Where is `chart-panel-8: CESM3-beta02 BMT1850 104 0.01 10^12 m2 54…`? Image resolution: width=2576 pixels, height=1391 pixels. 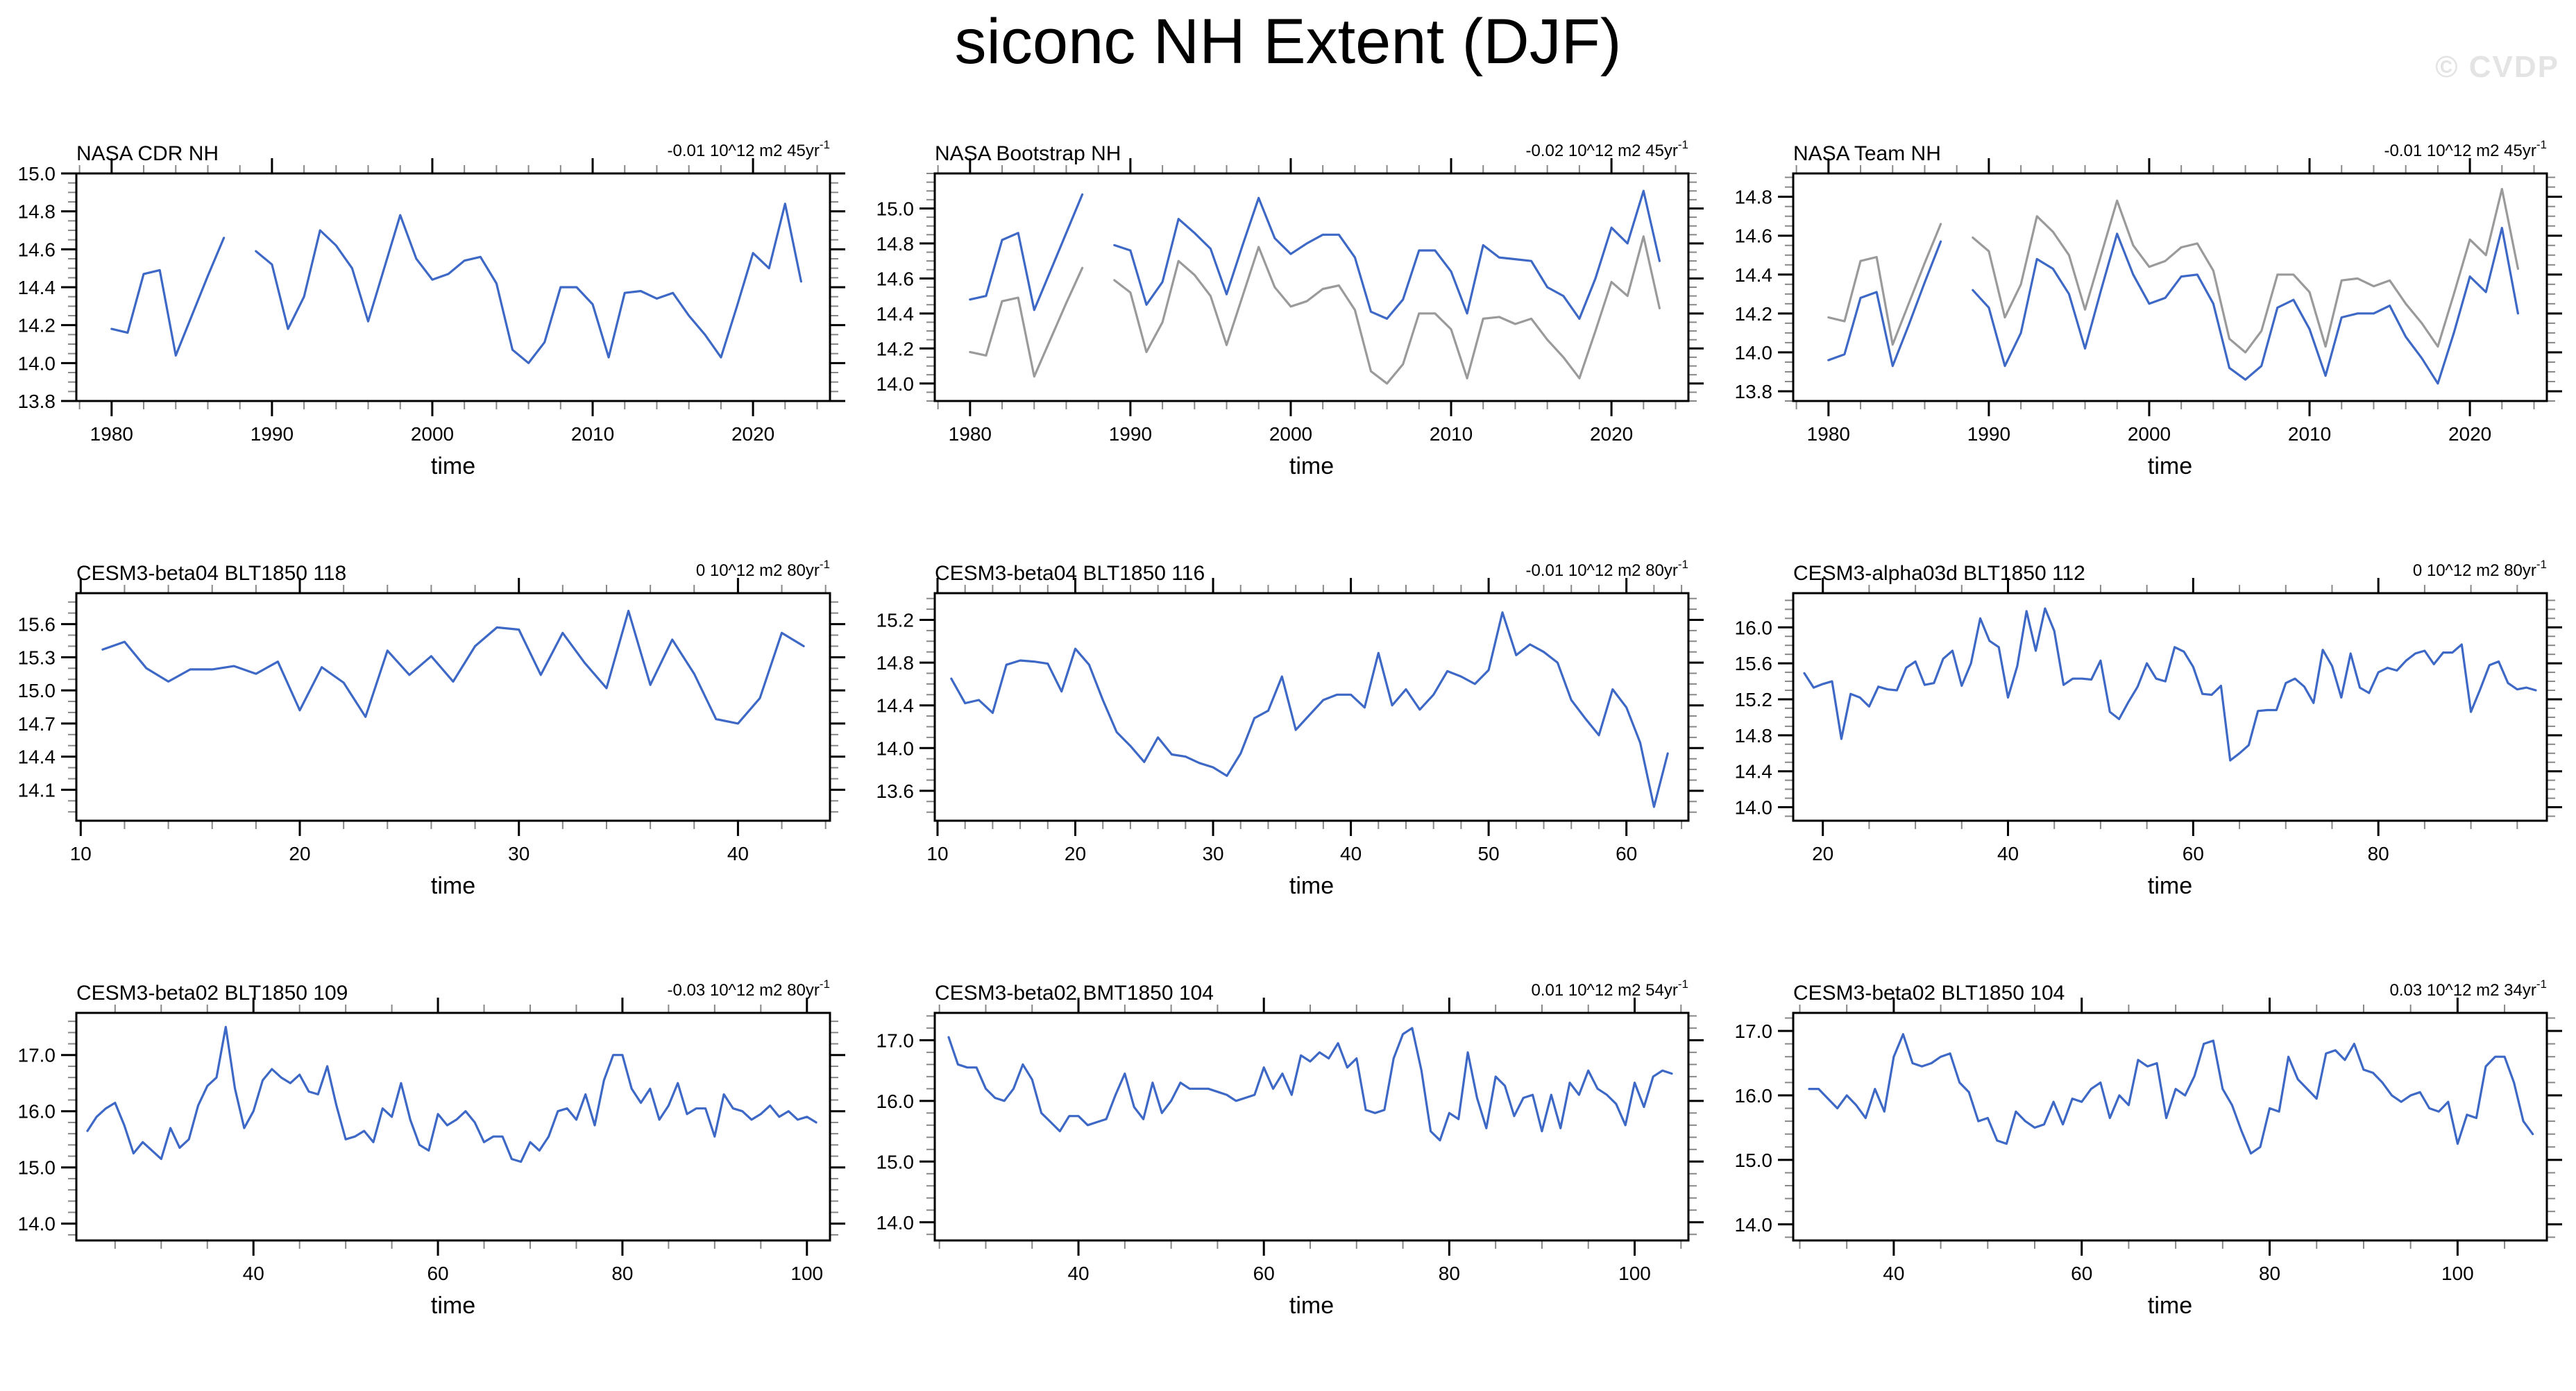 chart-panel-8: CESM3-beta02 BMT1850 104 0.01 10^12 m2 54… is located at coordinates (1290, 1148).